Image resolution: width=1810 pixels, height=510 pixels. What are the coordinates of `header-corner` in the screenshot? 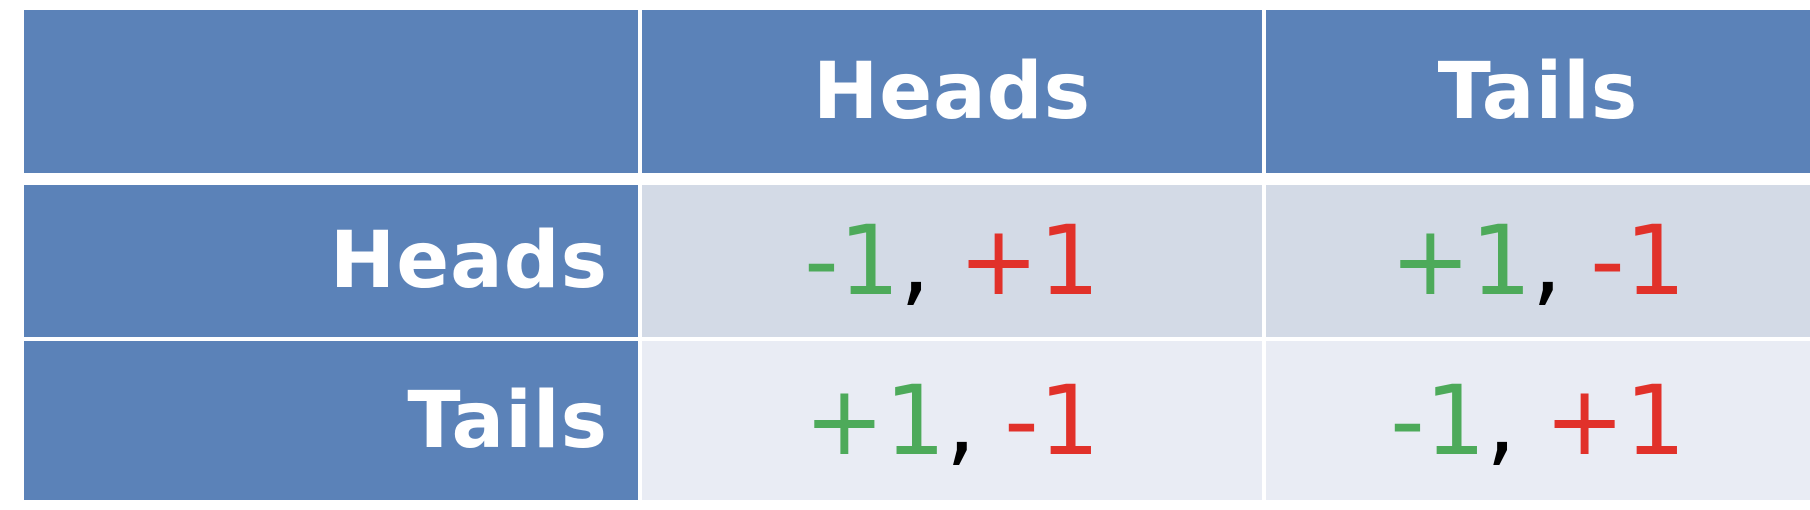 It's located at (331, 91).